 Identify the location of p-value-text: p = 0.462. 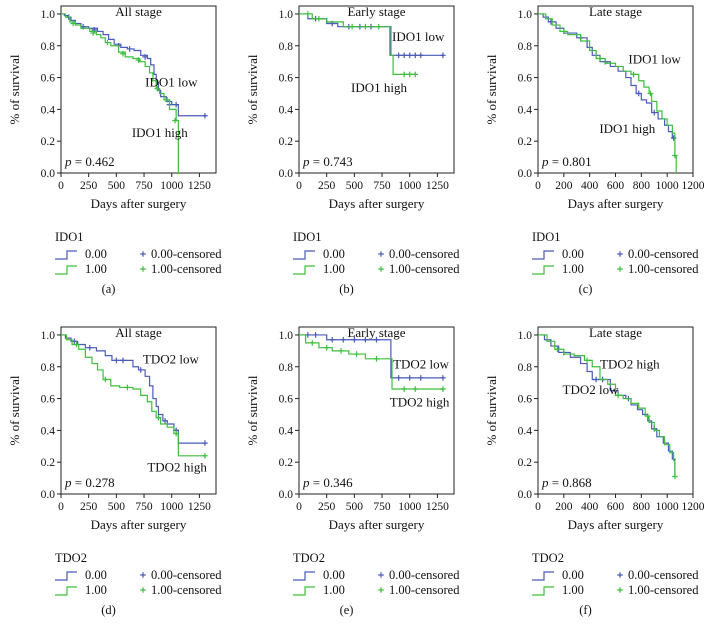
(89, 161).